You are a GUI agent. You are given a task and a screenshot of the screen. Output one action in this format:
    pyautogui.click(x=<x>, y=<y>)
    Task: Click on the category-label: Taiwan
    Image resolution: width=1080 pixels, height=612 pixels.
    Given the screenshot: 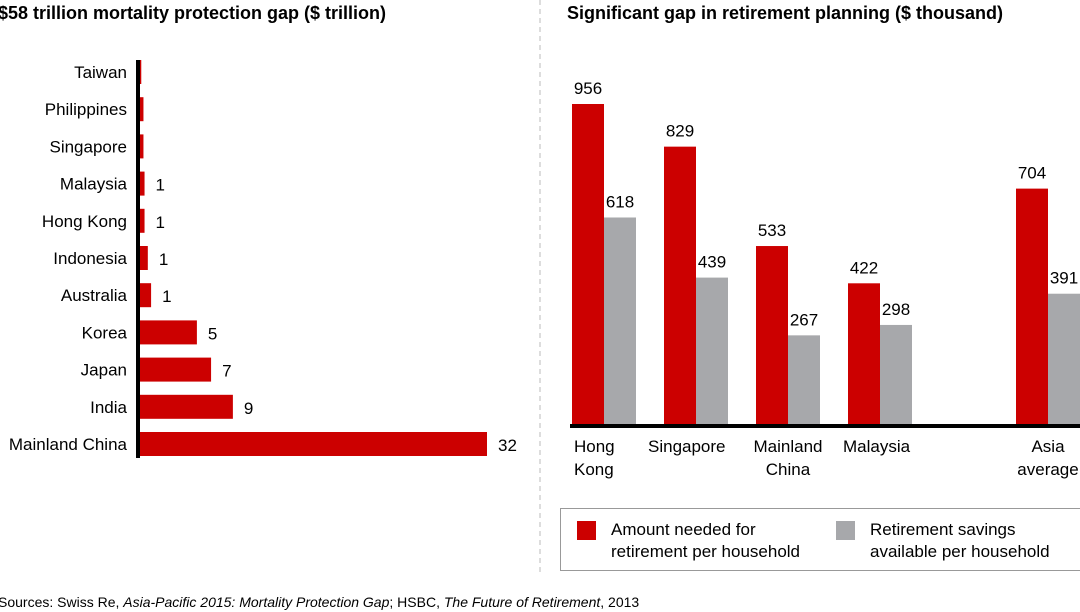 What is the action you would take?
    pyautogui.click(x=100, y=72)
    